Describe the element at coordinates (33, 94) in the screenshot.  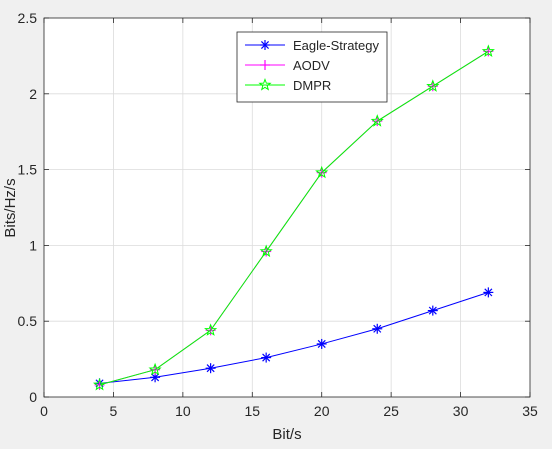
I see `y-tick-label: 2` at that location.